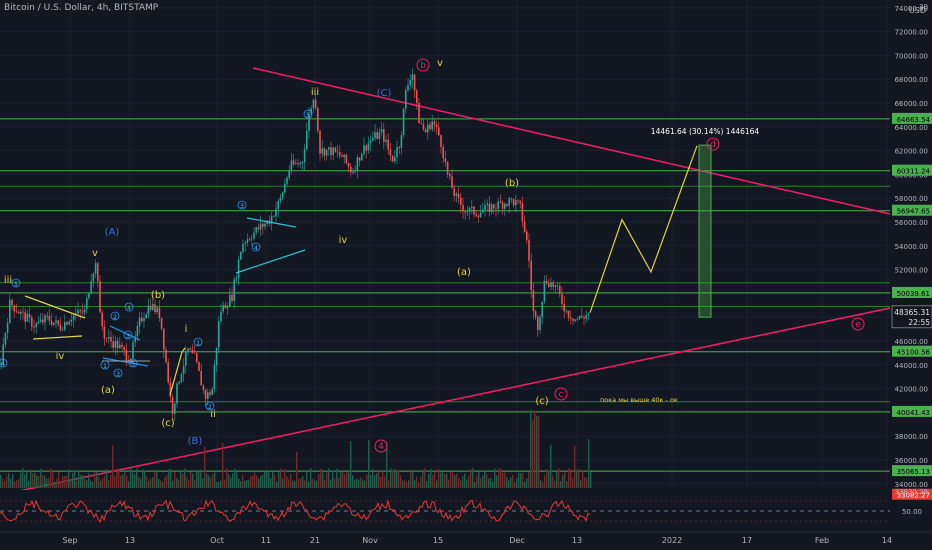 The image size is (932, 550). What do you see at coordinates (3, 364) in the screenshot?
I see `minor-label: 4` at bounding box center [3, 364].